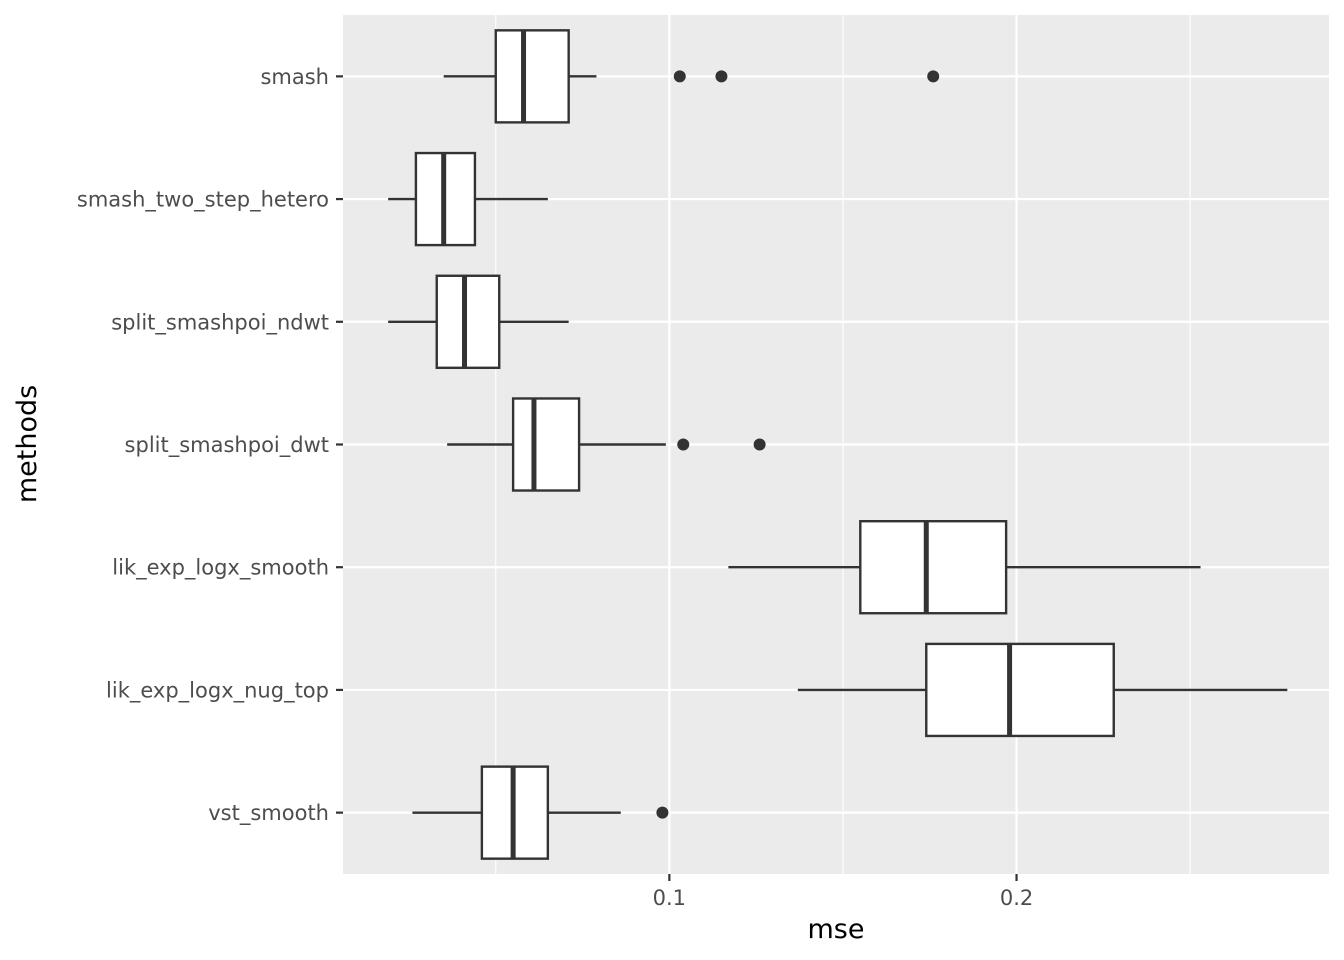 The height and width of the screenshot is (960, 1344). What do you see at coordinates (227, 445) in the screenshot?
I see `y-tick-label-split-smashpoi-dwt: split_smashpoi_dwt` at bounding box center [227, 445].